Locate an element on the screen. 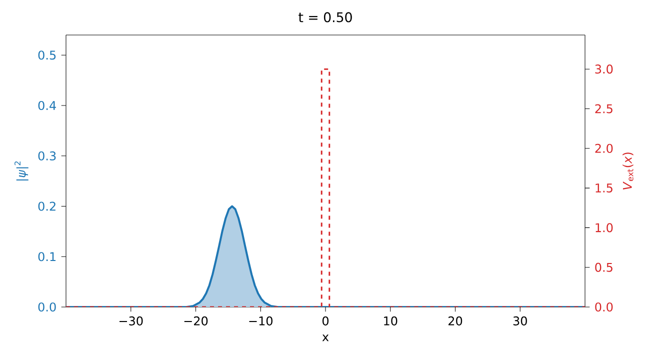  x-tick-label: −30 is located at coordinates (131, 321).